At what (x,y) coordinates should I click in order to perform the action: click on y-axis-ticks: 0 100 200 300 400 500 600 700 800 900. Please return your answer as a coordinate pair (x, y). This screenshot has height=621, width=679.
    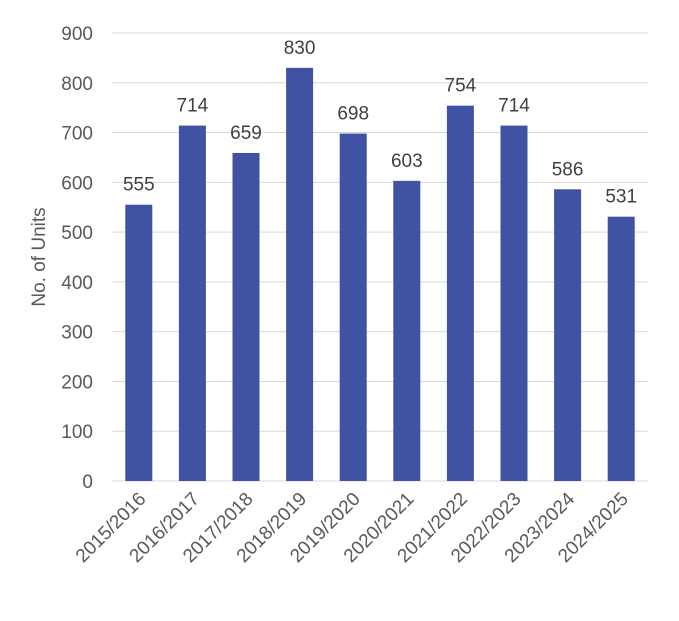
    Looking at the image, I should click on (77, 258).